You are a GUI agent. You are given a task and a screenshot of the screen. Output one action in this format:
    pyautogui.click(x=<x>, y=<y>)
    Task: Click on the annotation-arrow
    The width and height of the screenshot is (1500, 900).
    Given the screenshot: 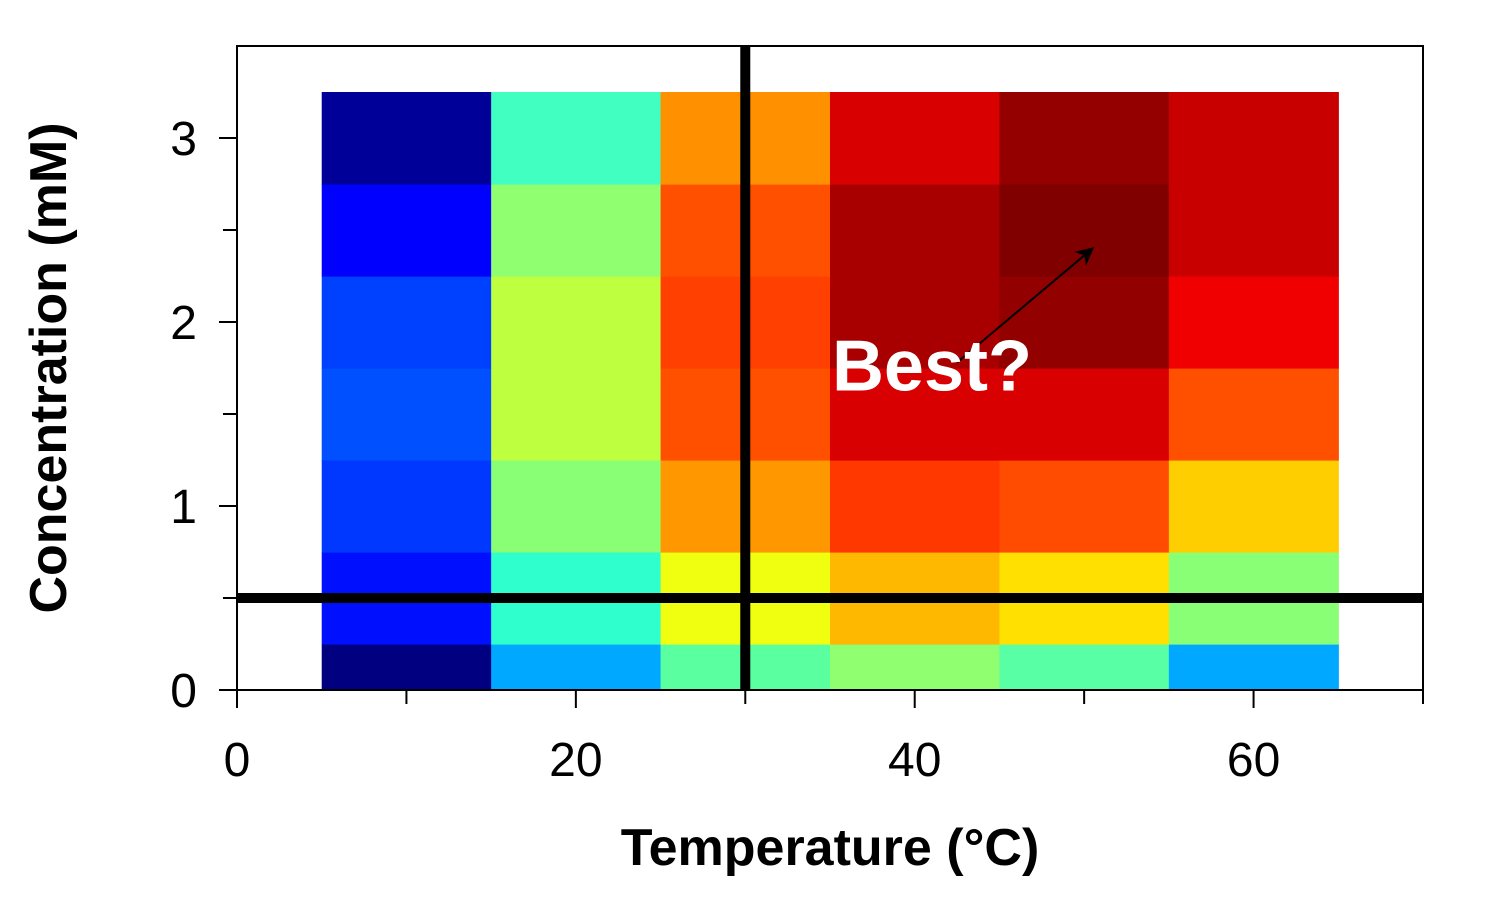 What is the action you would take?
    pyautogui.click(x=1025, y=305)
    